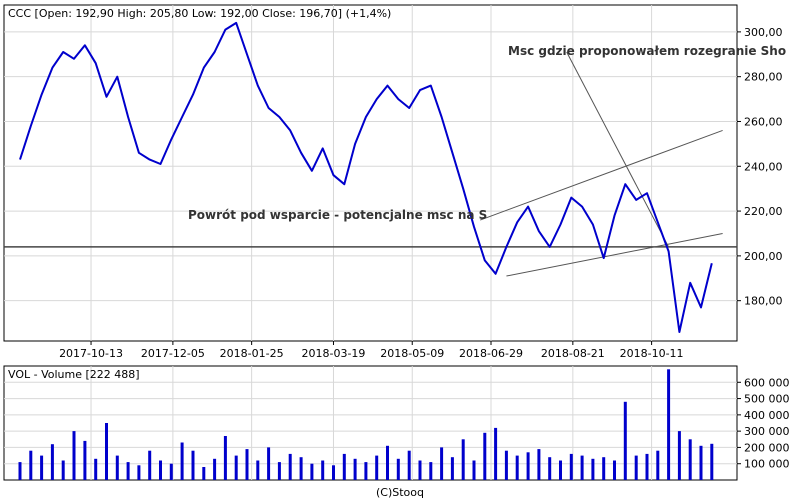  I want to click on copyright-footer: (C)Stooq, so click(400, 492).